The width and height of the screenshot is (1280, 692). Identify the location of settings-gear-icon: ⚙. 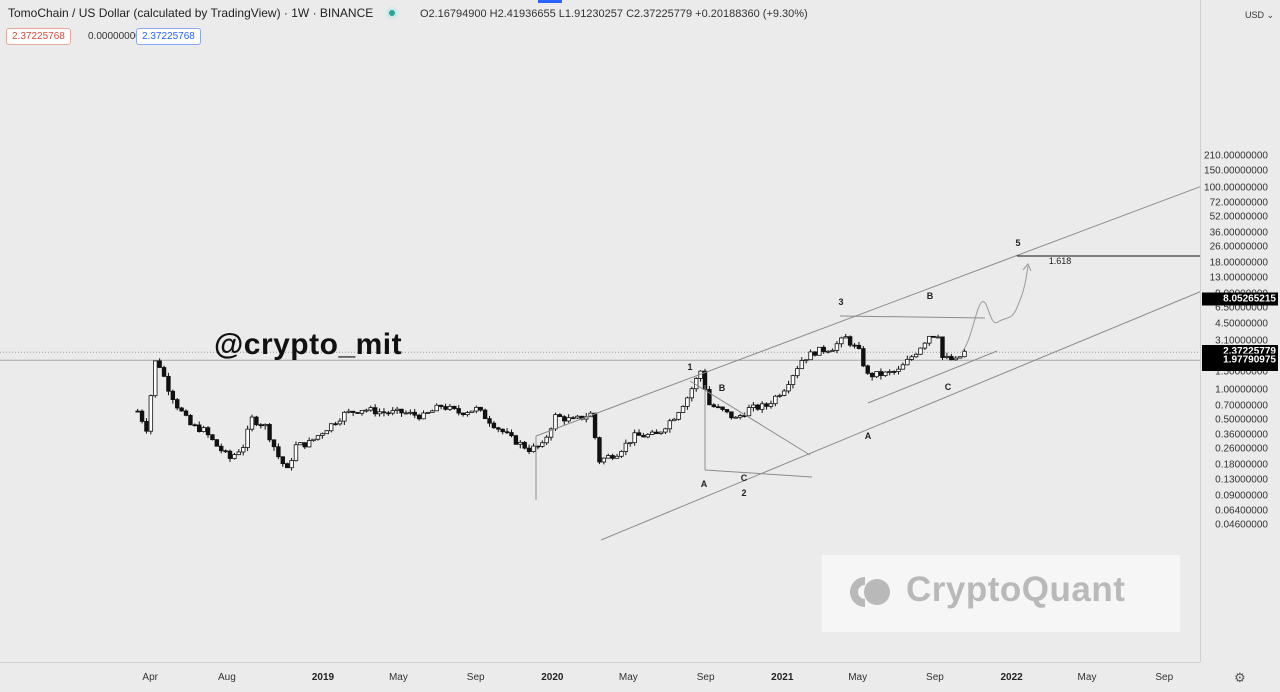
(1240, 677).